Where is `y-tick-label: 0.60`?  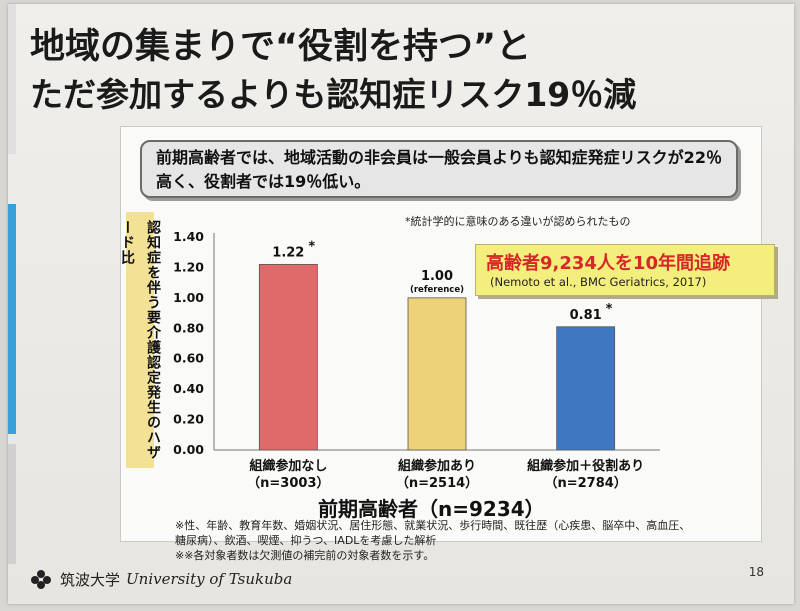 y-tick-label: 0.60 is located at coordinates (188, 358).